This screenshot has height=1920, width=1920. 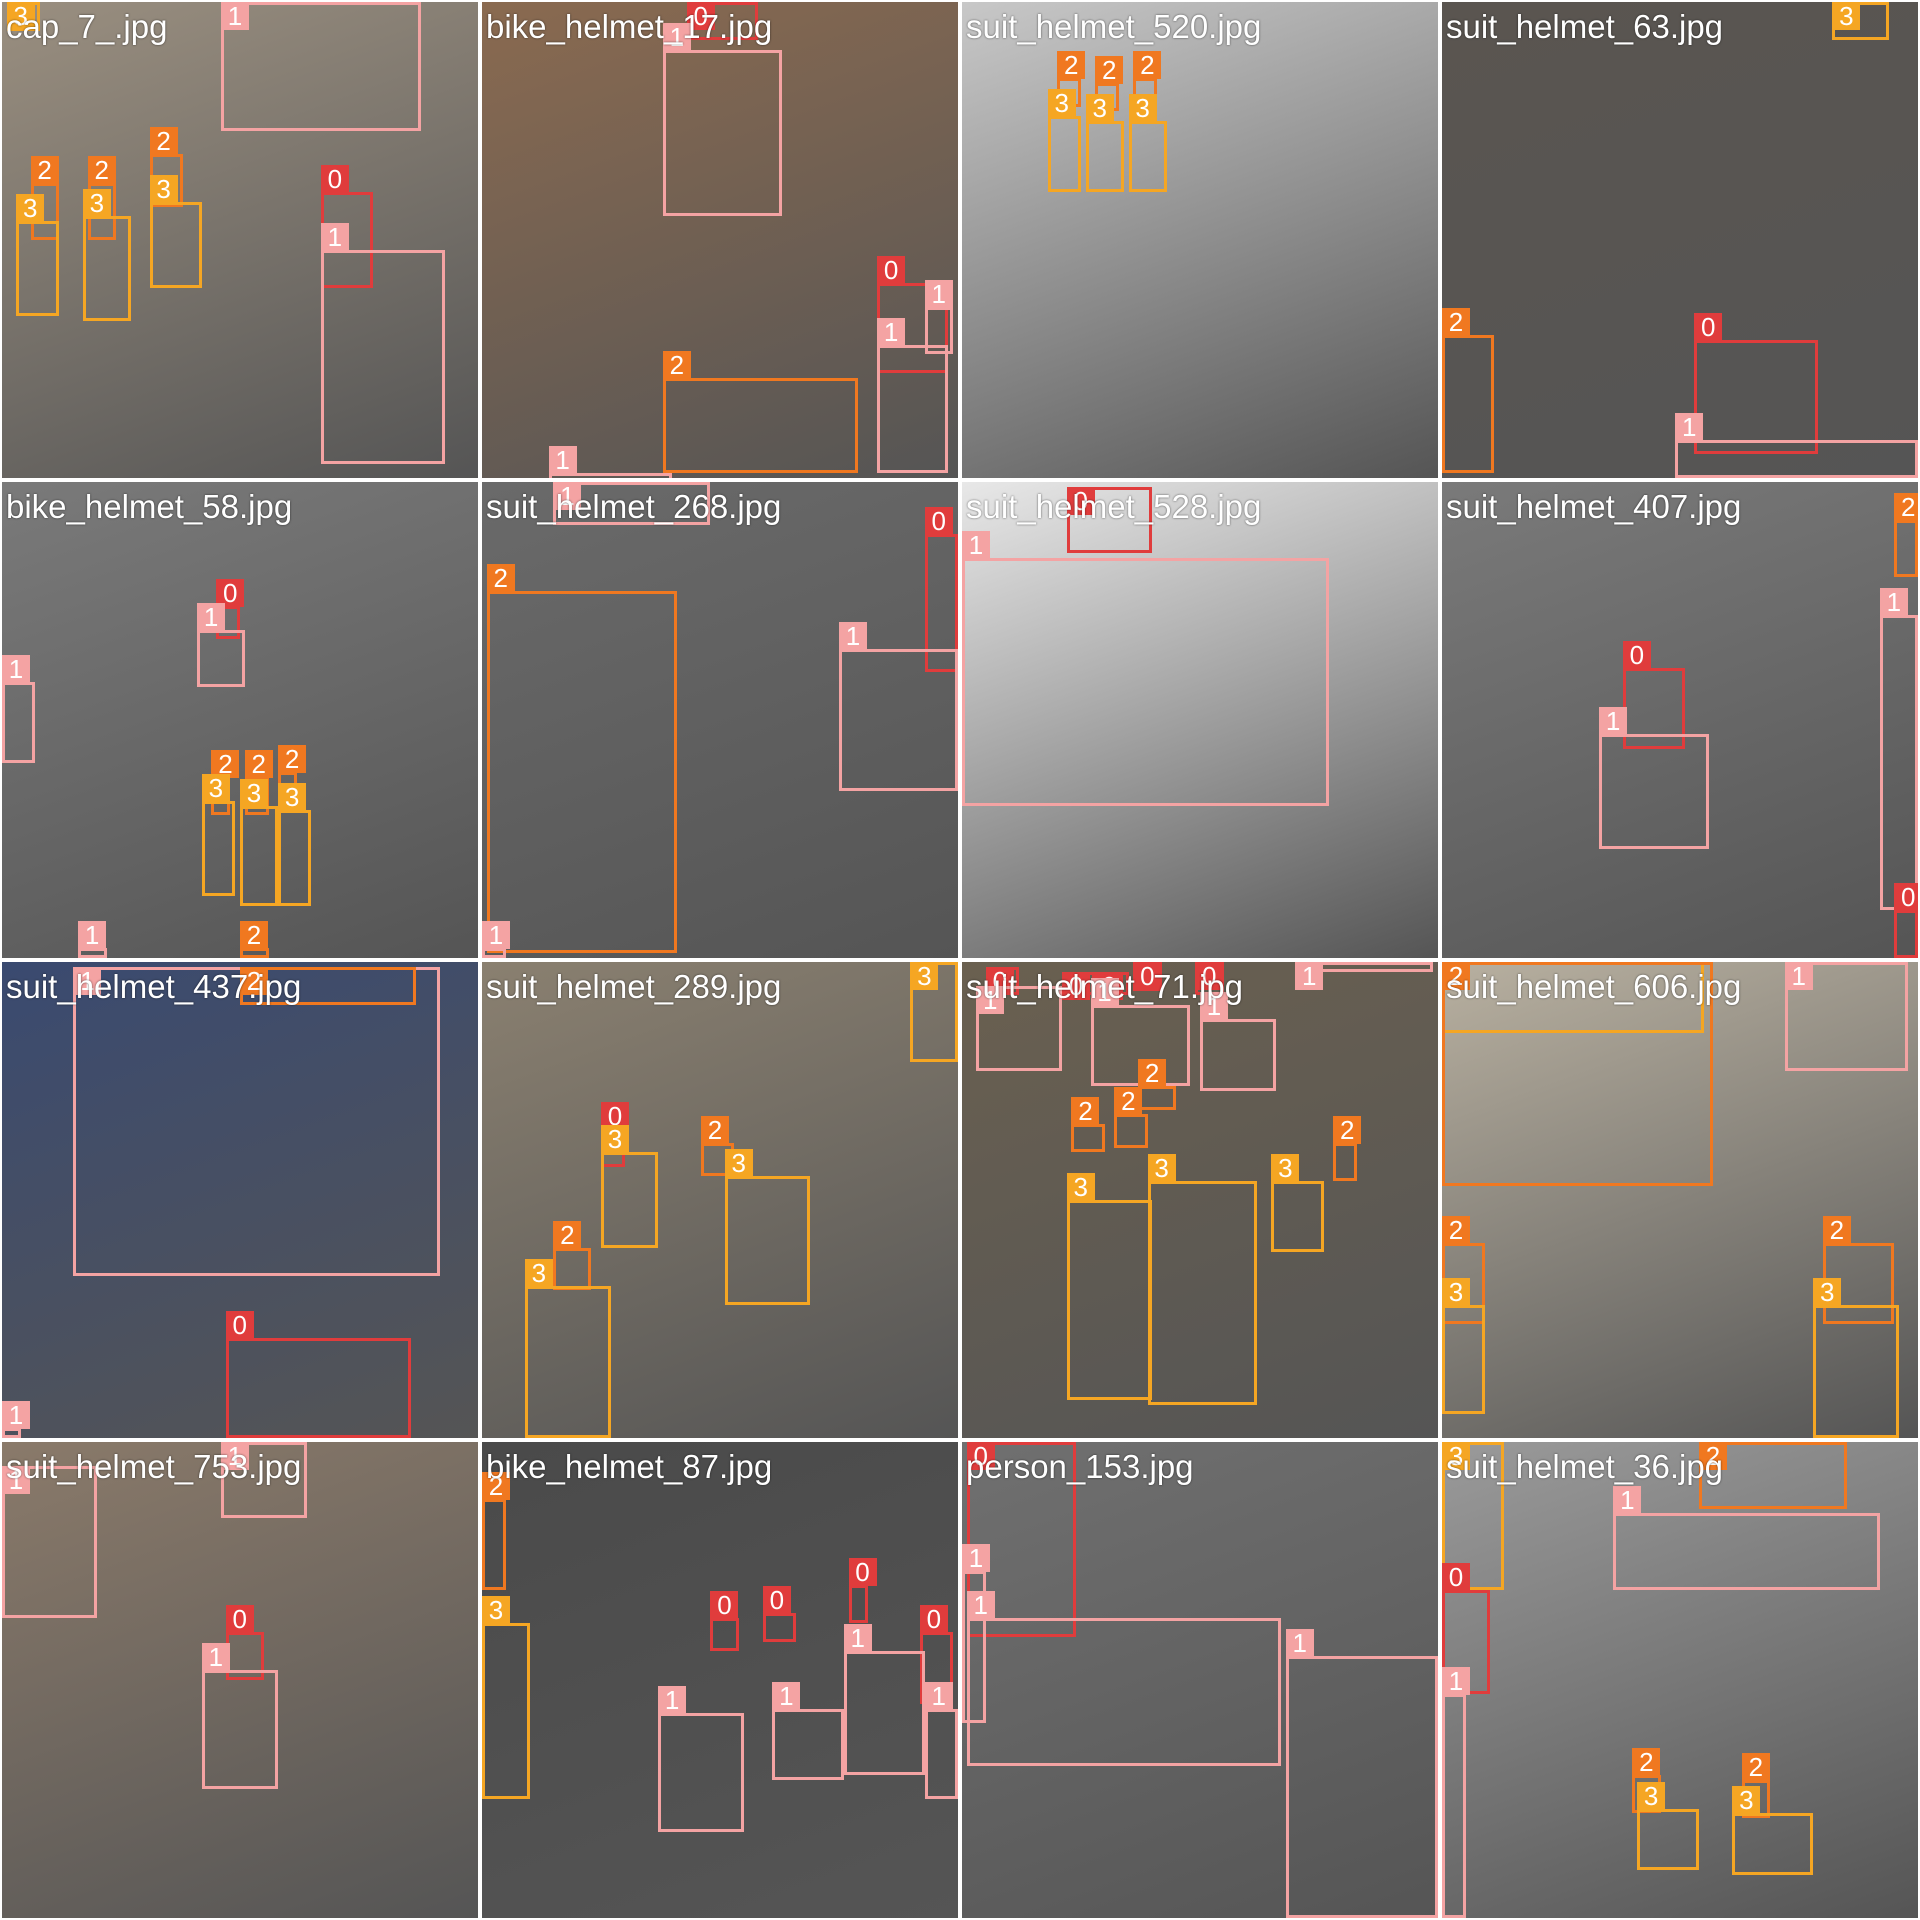 What do you see at coordinates (720, 1680) in the screenshot?
I see `image-tile: bike_helmet_87.jpg 2 3 0 0 0 0 1 1 1 1` at bounding box center [720, 1680].